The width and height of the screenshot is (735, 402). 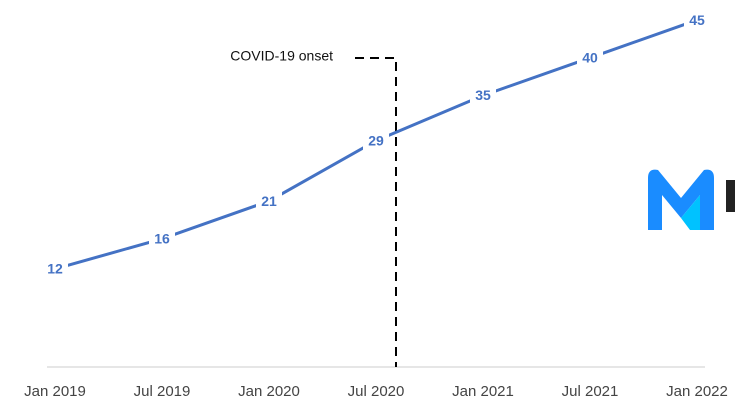 I want to click on data-label: 35, so click(x=483, y=95).